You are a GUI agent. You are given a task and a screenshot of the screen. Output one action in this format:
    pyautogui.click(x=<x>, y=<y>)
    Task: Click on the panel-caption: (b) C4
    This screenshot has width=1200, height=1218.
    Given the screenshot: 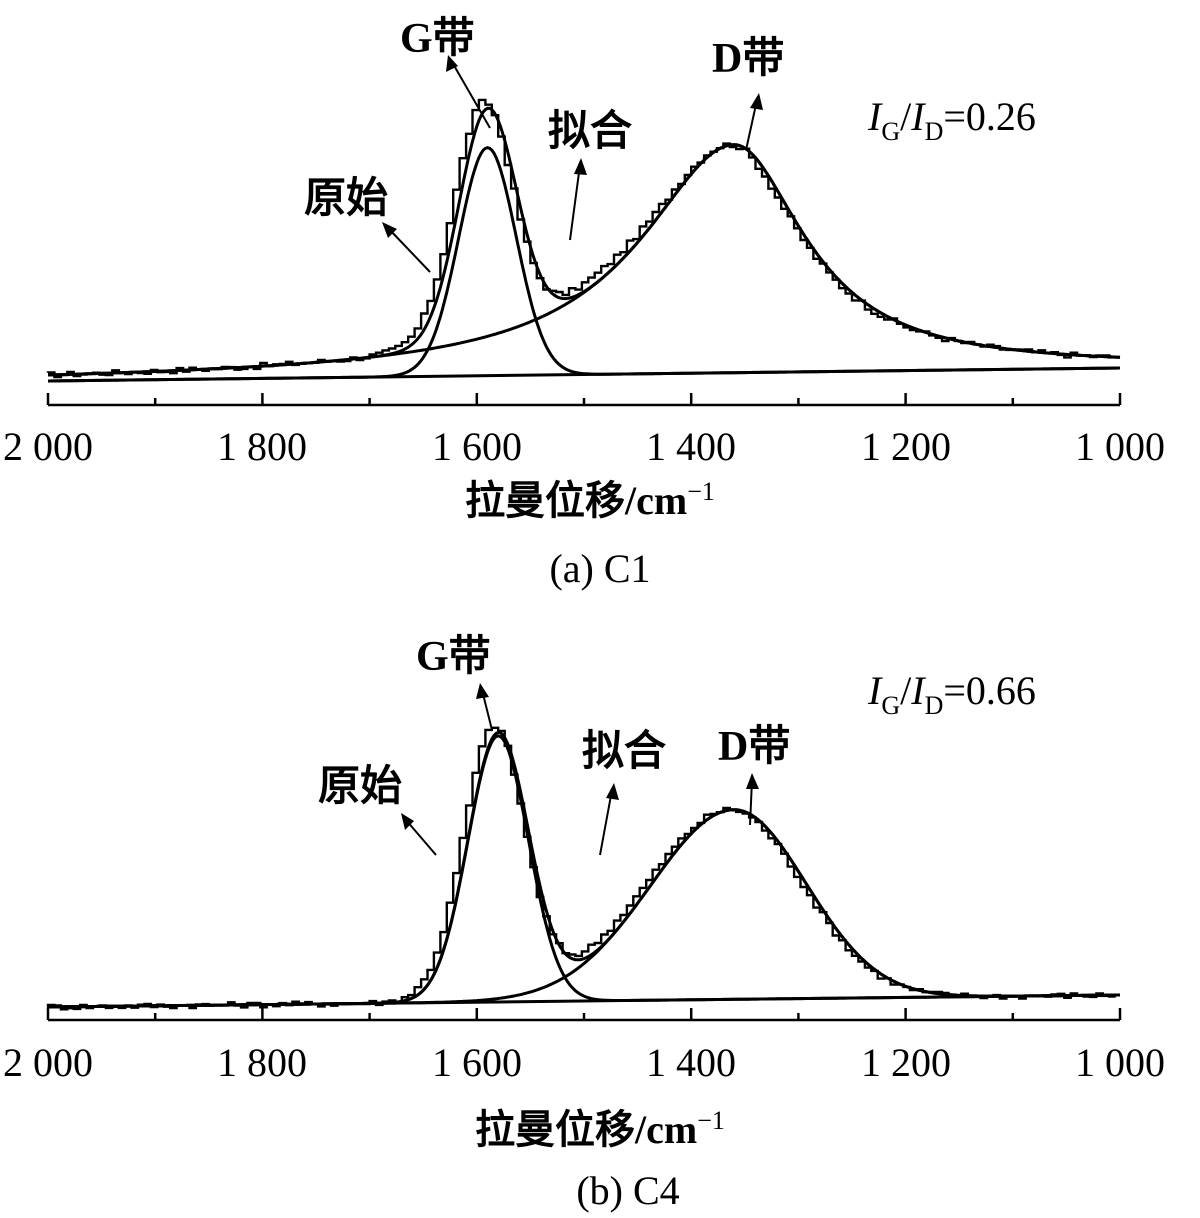 What is the action you would take?
    pyautogui.click(x=627, y=1190)
    